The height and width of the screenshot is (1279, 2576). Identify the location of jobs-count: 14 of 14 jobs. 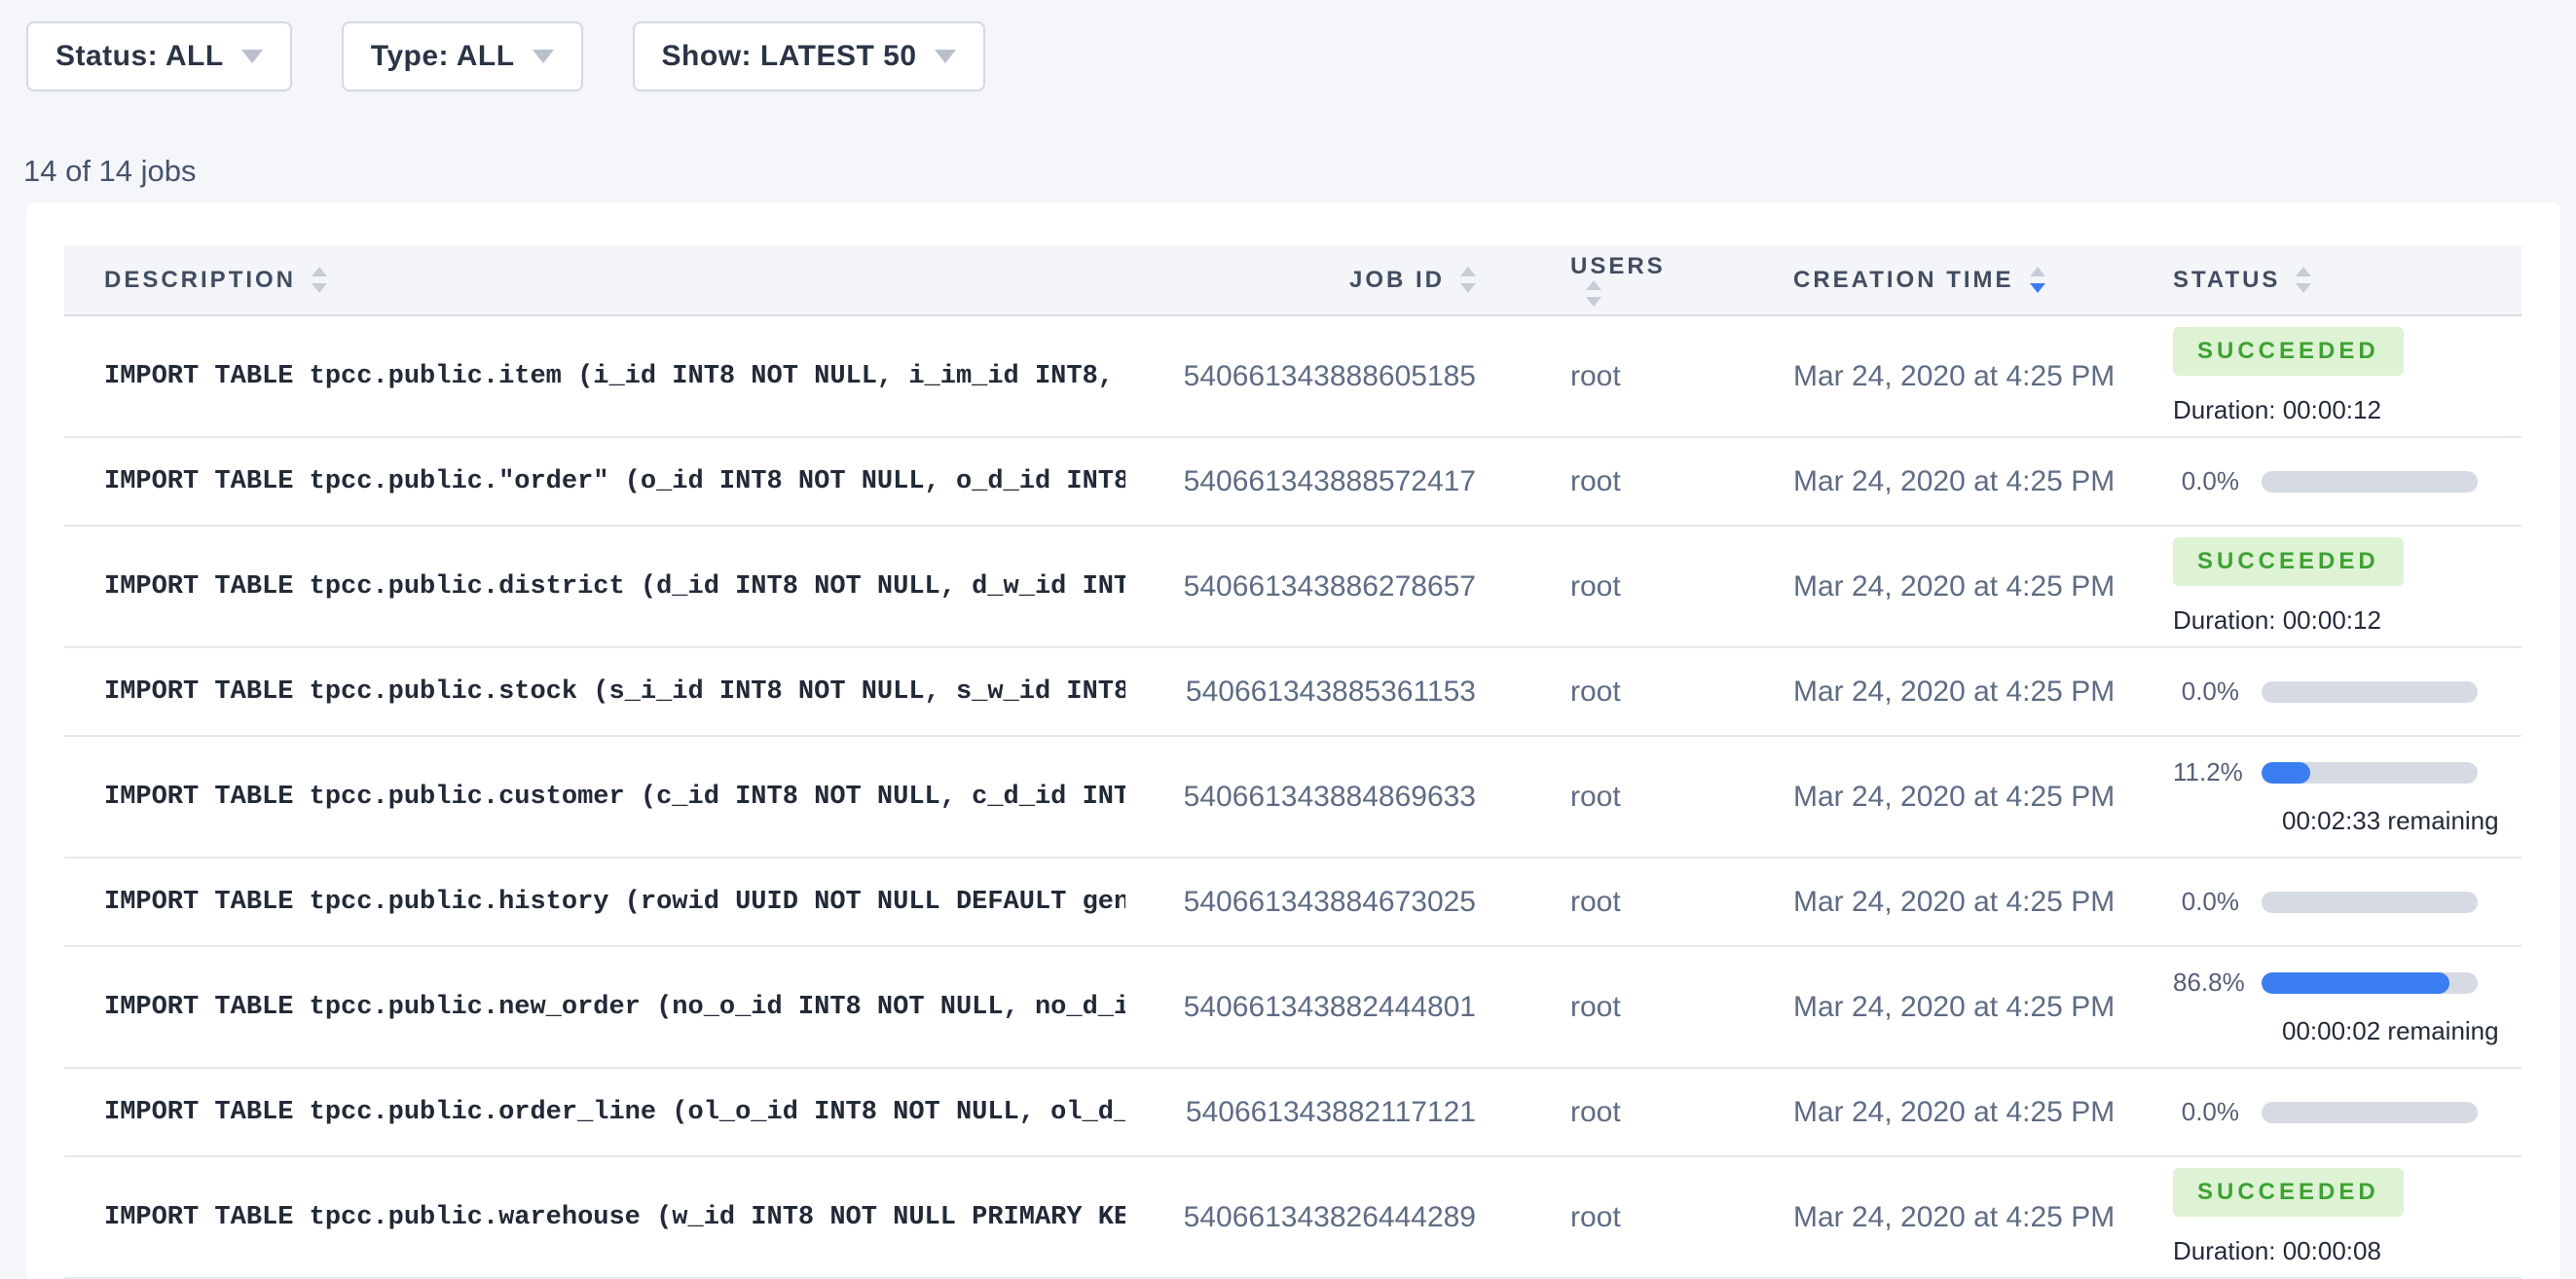
(110, 171).